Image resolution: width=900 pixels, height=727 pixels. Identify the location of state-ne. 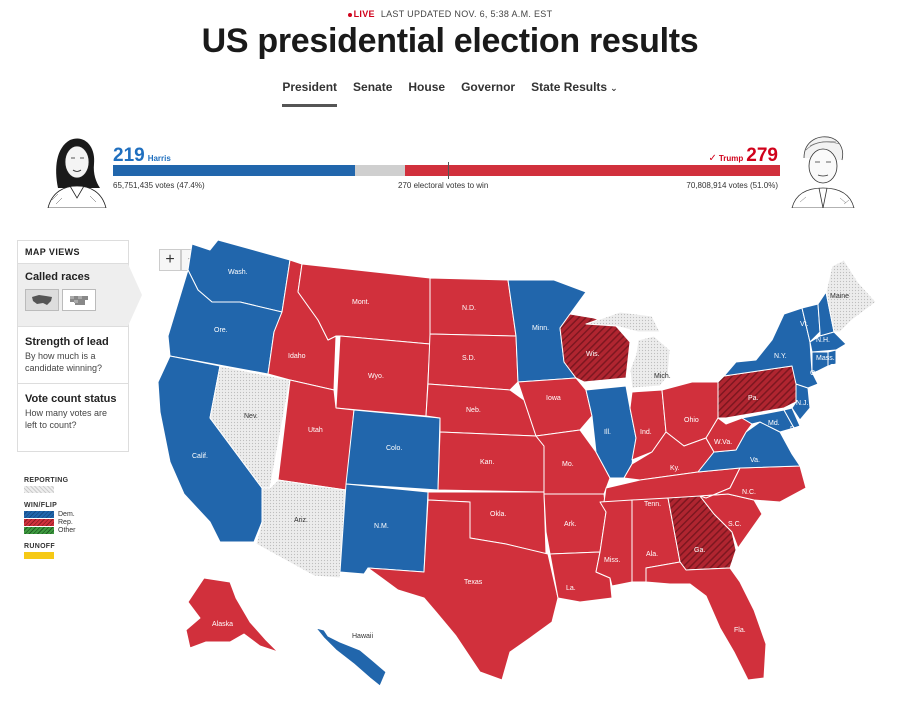
(481, 410).